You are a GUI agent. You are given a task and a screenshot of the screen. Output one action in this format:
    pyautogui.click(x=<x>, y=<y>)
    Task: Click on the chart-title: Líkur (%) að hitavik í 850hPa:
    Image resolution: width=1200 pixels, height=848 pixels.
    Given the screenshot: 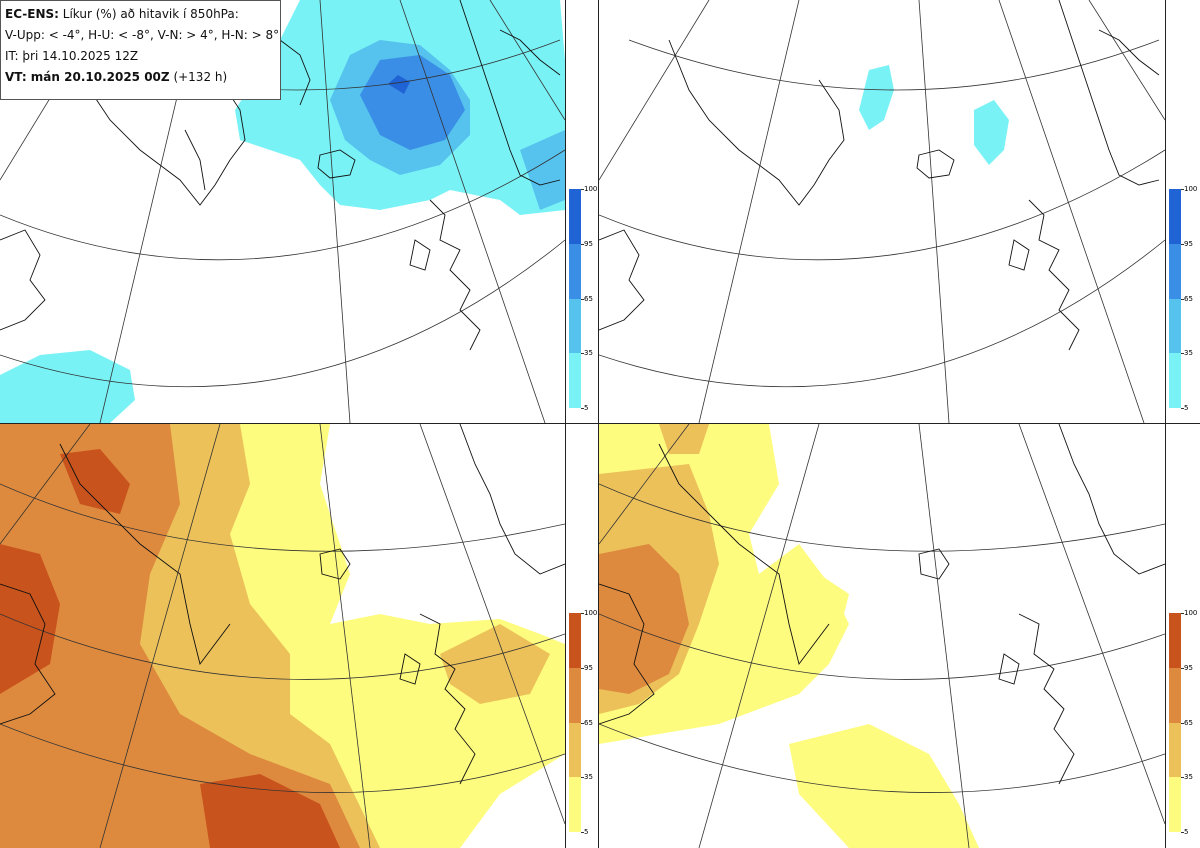 What is the action you would take?
    pyautogui.click(x=150, y=14)
    